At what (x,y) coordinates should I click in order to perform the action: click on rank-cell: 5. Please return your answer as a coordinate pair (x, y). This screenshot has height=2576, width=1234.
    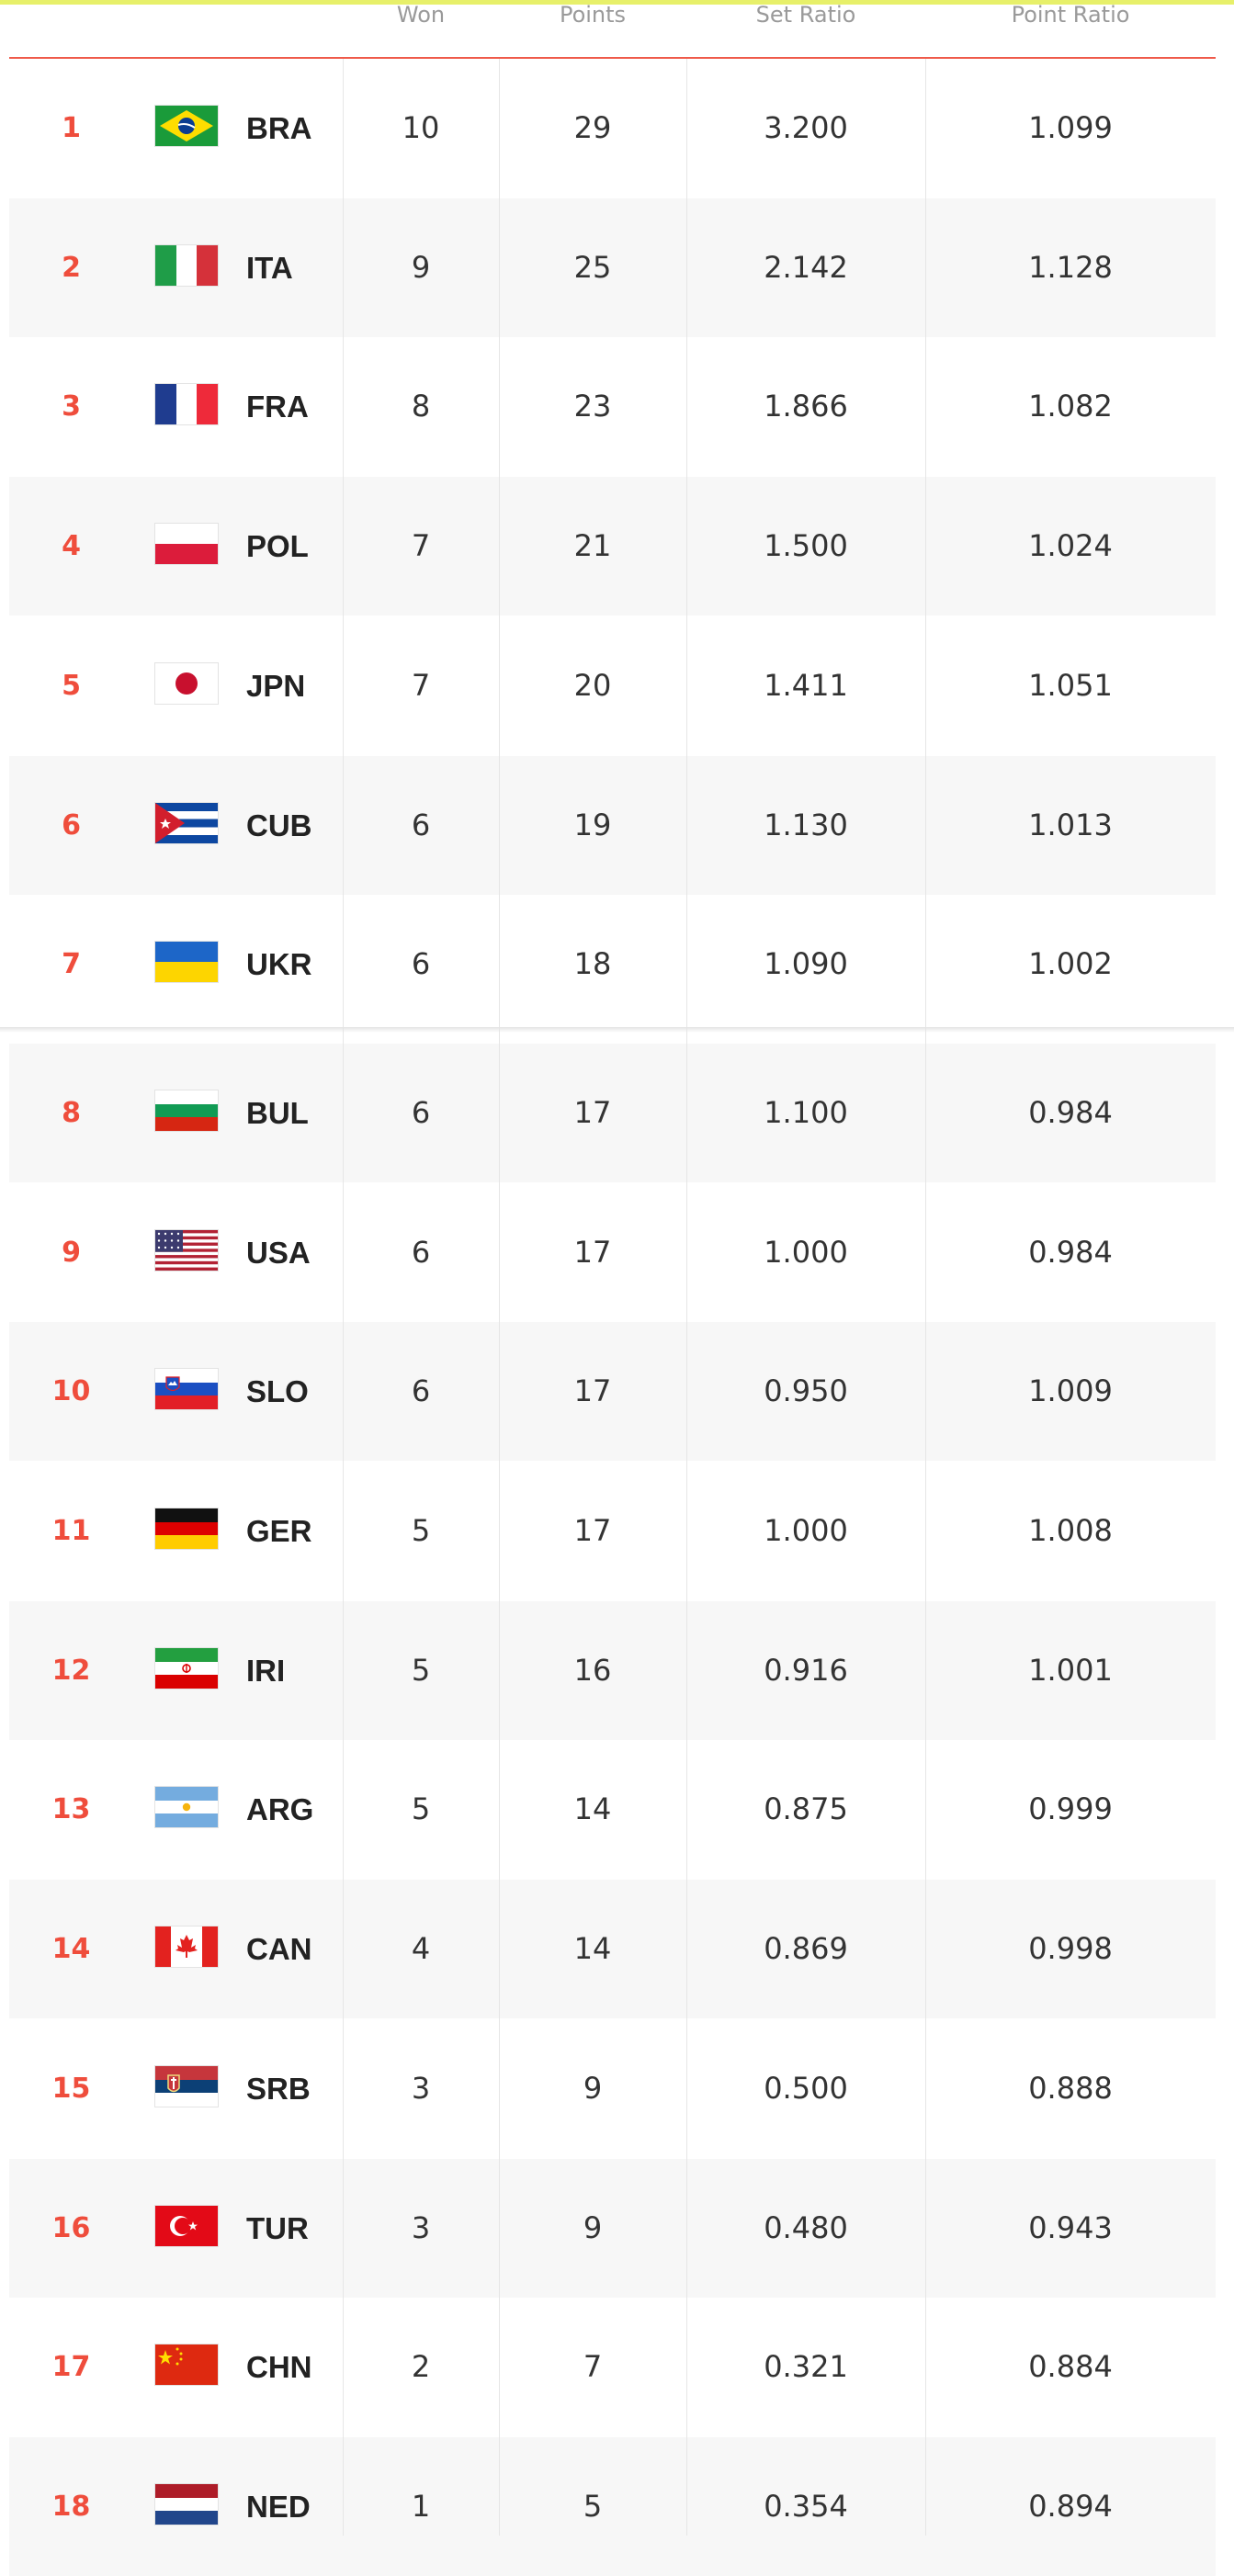
    Looking at the image, I should click on (71, 685).